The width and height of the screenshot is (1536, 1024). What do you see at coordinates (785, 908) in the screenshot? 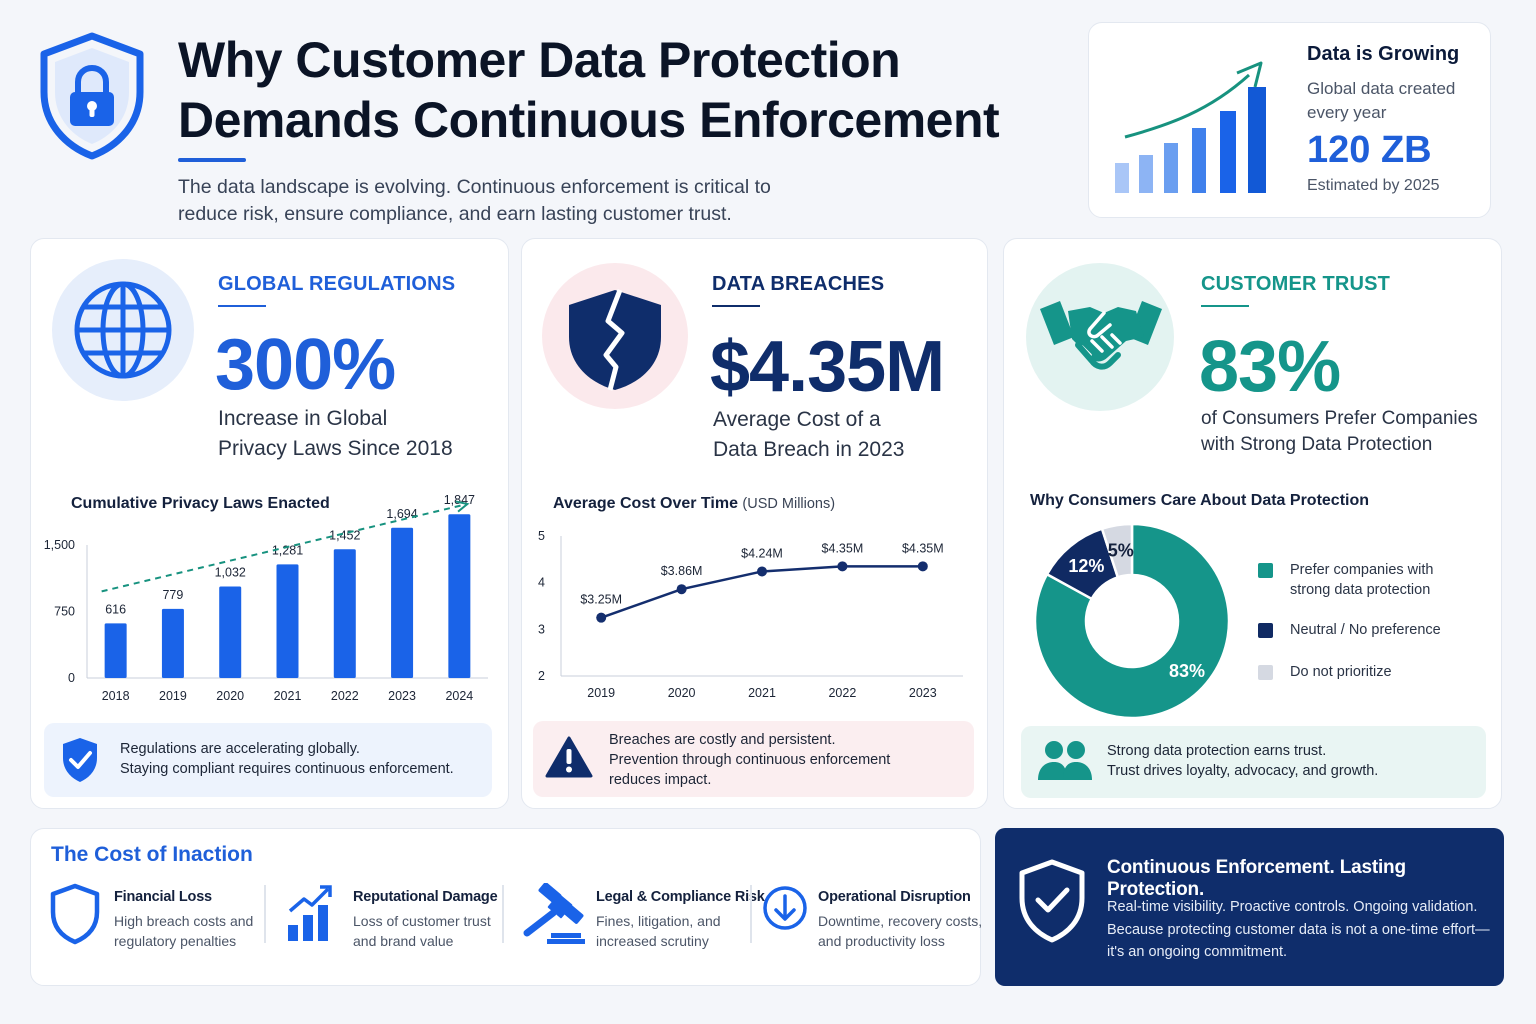
I see `download-circle-icon` at bounding box center [785, 908].